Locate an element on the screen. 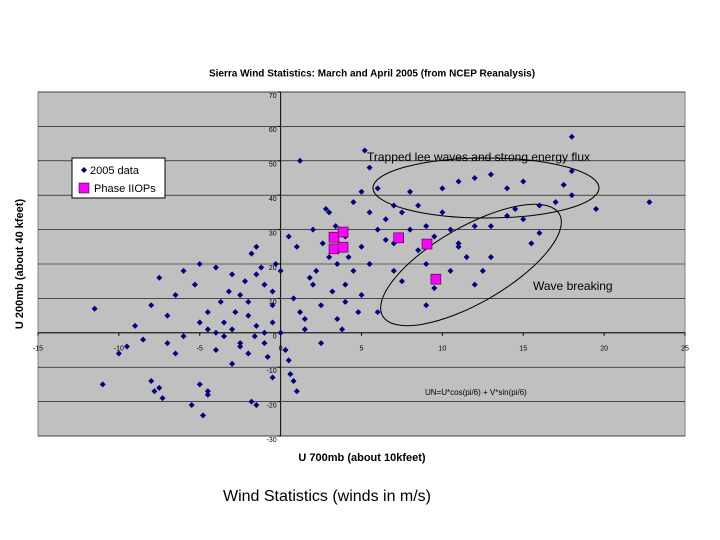 The height and width of the screenshot is (540, 720). x-tick-label: 25 is located at coordinates (685, 349).